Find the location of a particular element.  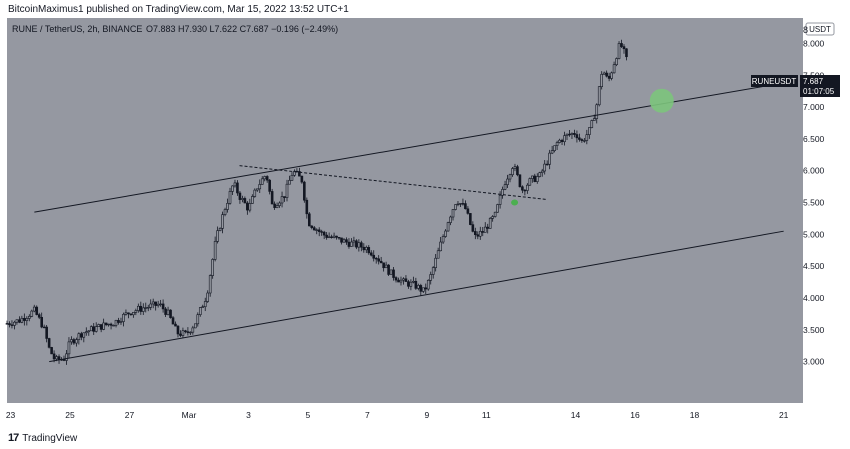

time-axis: 23 25 27 Mar 3 5 7 9 11 14 16 18 21 is located at coordinates (397, 415).